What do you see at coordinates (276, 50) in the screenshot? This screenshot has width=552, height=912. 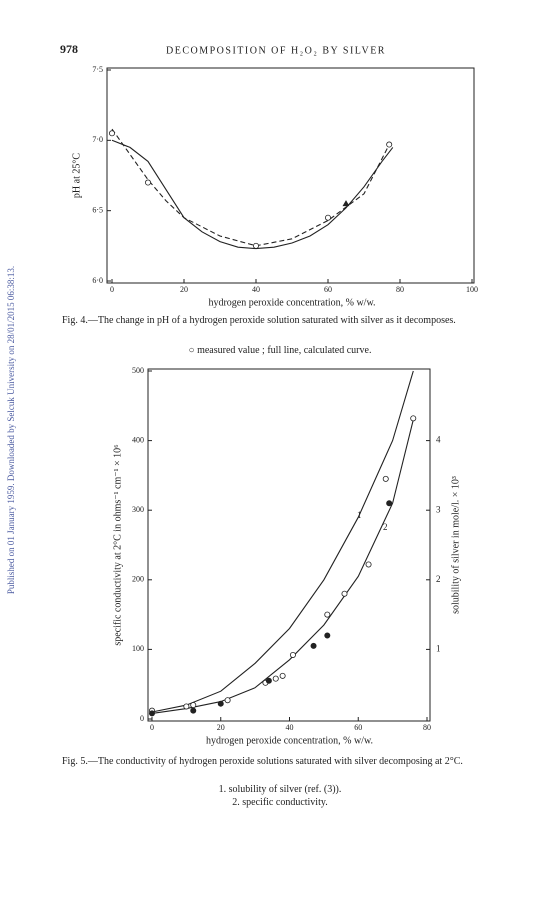 I see `running-title: DECOMPOSITION OF H₂O₂ BY SILVER` at bounding box center [276, 50].